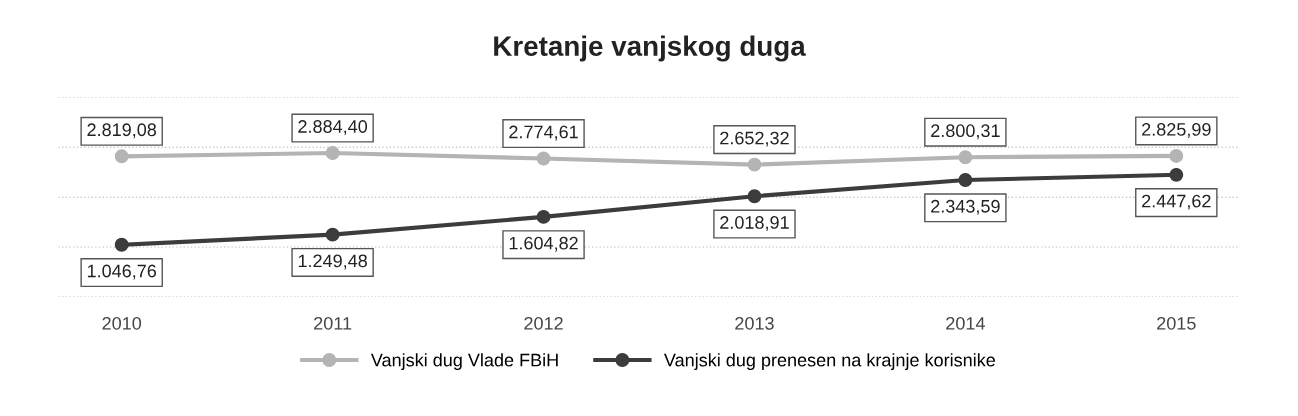 This screenshot has height=416, width=1298. I want to click on data-label: 2.825,99, so click(1176, 130).